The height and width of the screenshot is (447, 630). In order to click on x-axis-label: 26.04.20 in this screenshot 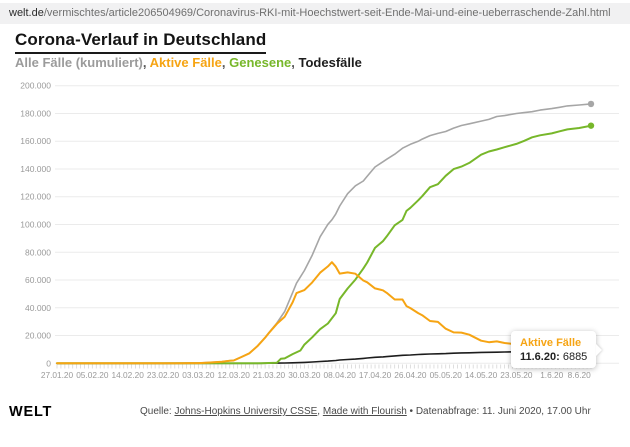, I will do `click(410, 375)`.